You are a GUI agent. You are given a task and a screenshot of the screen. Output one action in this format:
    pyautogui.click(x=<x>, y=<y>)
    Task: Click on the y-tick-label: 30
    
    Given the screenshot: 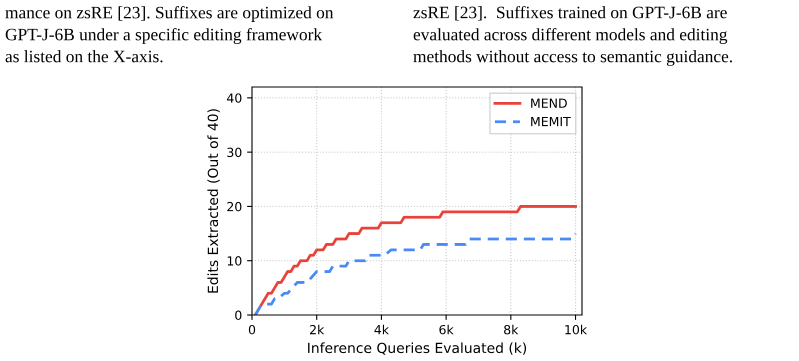 What is the action you would take?
    pyautogui.click(x=234, y=153)
    